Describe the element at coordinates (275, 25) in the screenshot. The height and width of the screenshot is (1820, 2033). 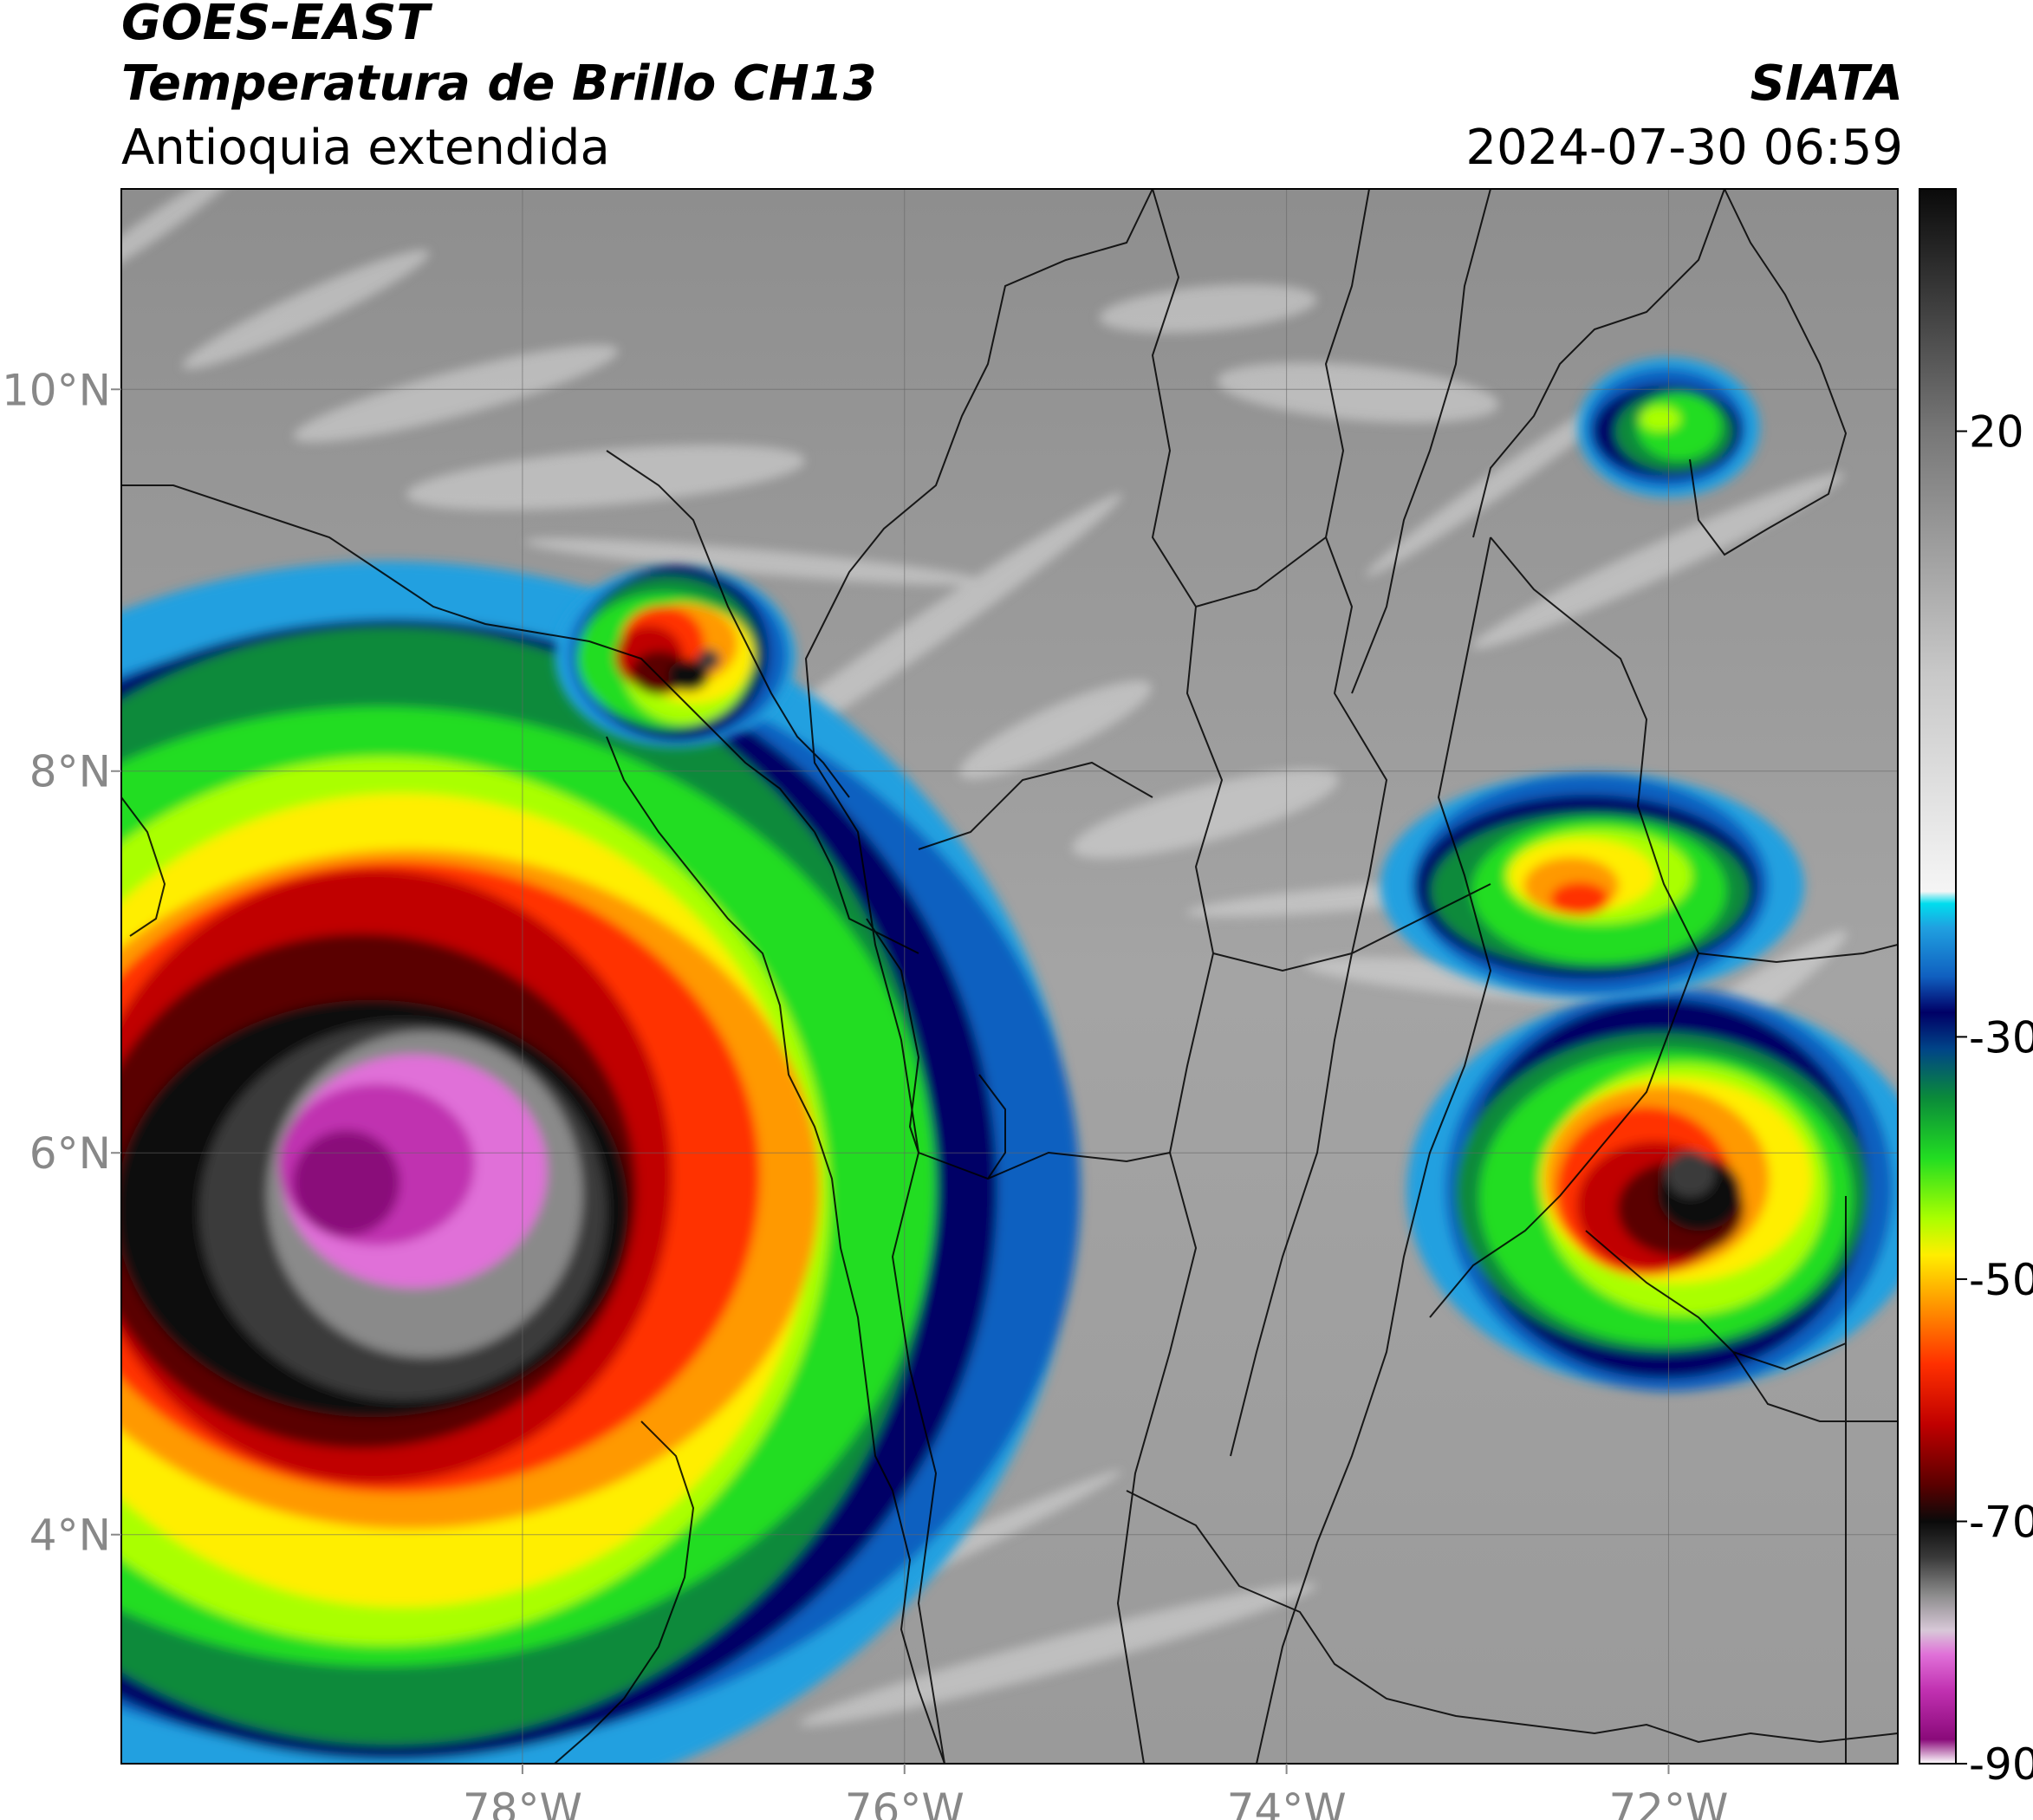
I see `satellite-title: GOES-EAST` at that location.